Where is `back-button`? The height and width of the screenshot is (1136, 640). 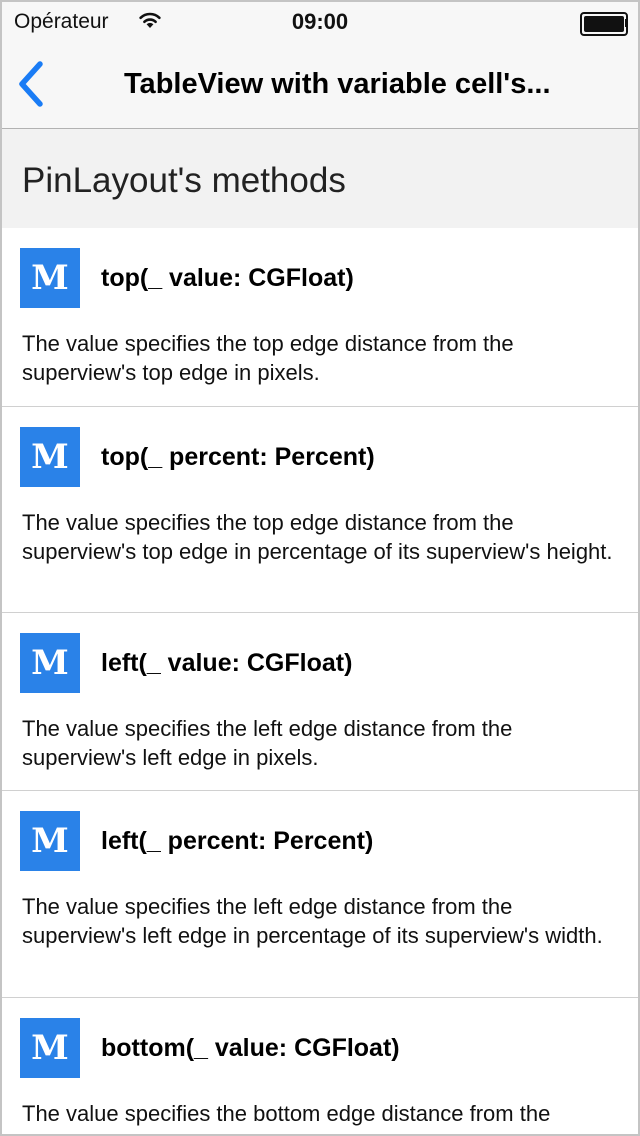
back-button is located at coordinates (35, 84).